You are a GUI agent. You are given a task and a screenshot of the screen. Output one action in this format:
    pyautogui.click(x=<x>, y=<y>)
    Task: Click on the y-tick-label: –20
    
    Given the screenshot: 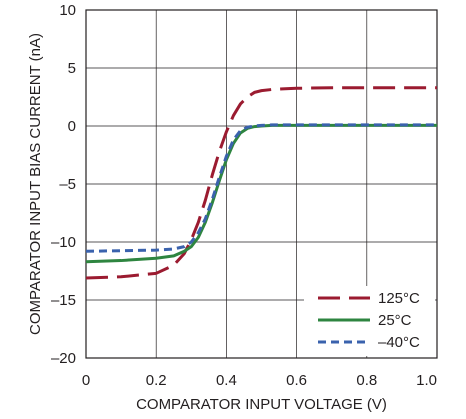 What is the action you would take?
    pyautogui.click(x=63, y=358)
    